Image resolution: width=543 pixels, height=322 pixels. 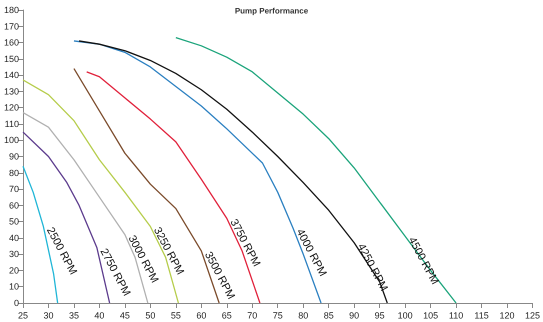 What do you see at coordinates (405, 315) in the screenshot?
I see `x-tick-label: 100` at bounding box center [405, 315].